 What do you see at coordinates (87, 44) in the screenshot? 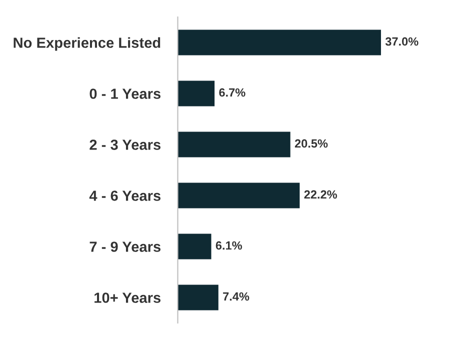
I see `y-tick-label: No Experience Listed` at bounding box center [87, 44].